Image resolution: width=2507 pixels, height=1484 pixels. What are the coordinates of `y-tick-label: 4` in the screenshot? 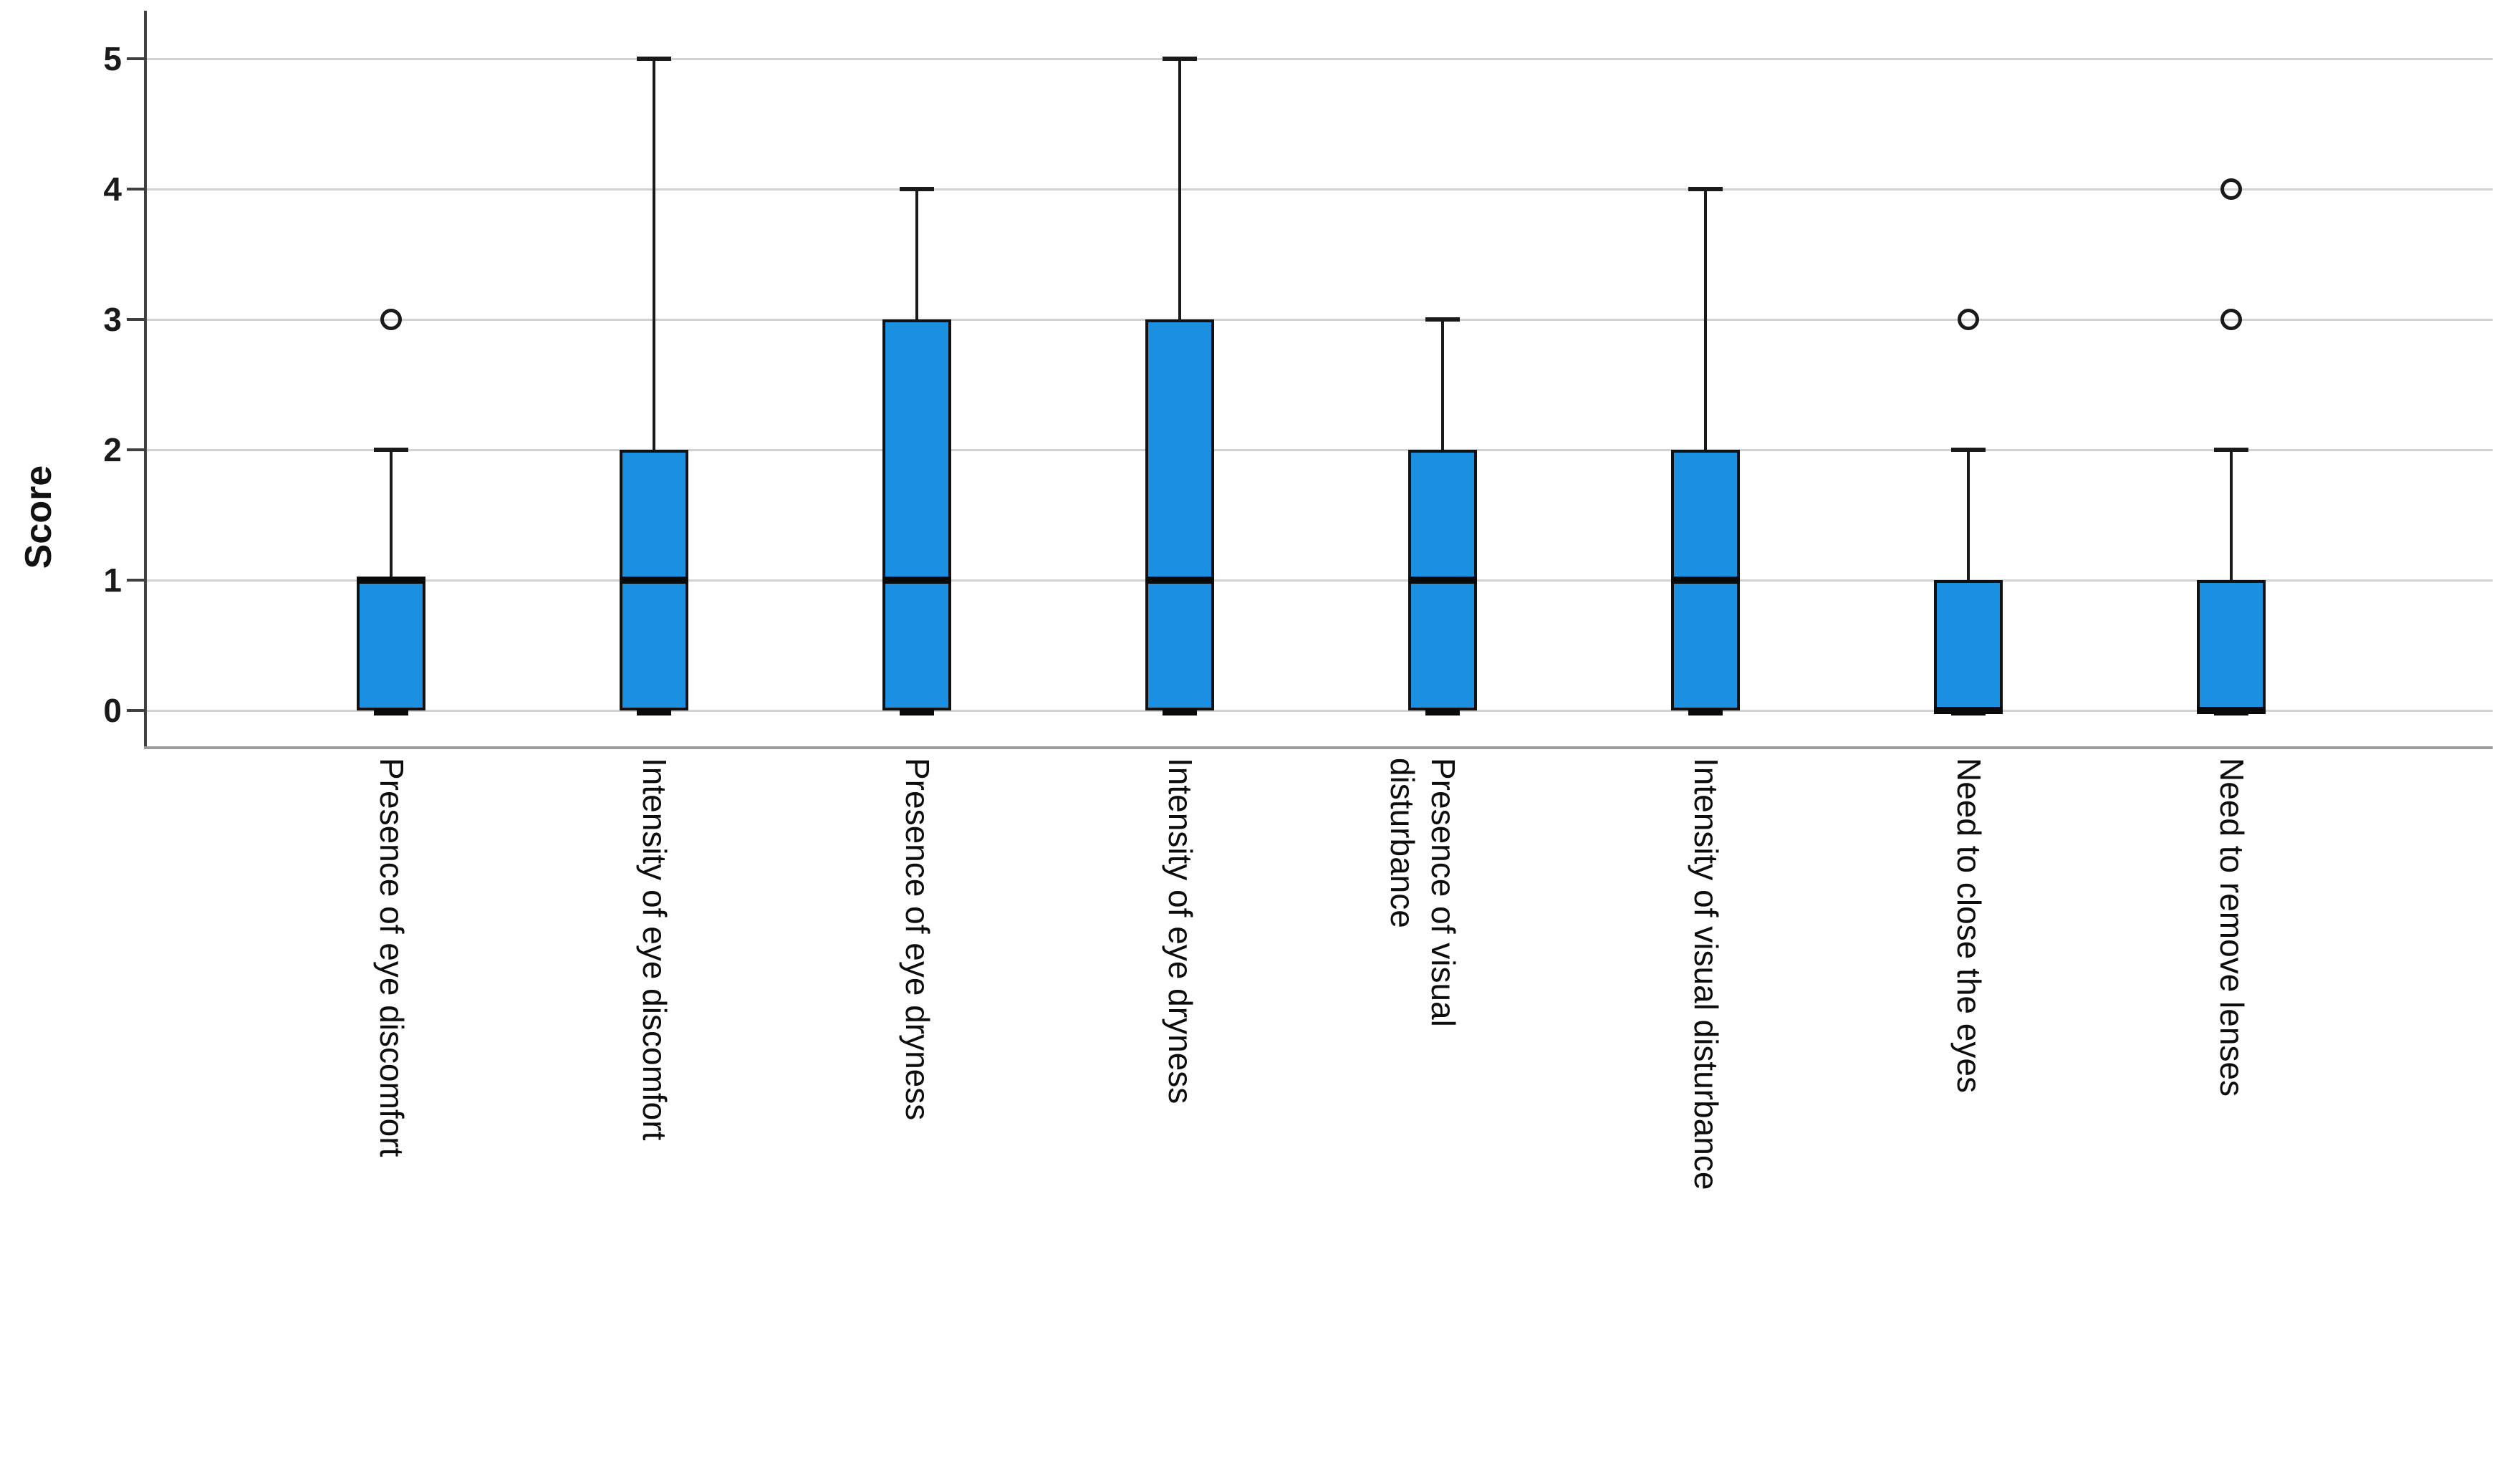 It's located at (112, 189).